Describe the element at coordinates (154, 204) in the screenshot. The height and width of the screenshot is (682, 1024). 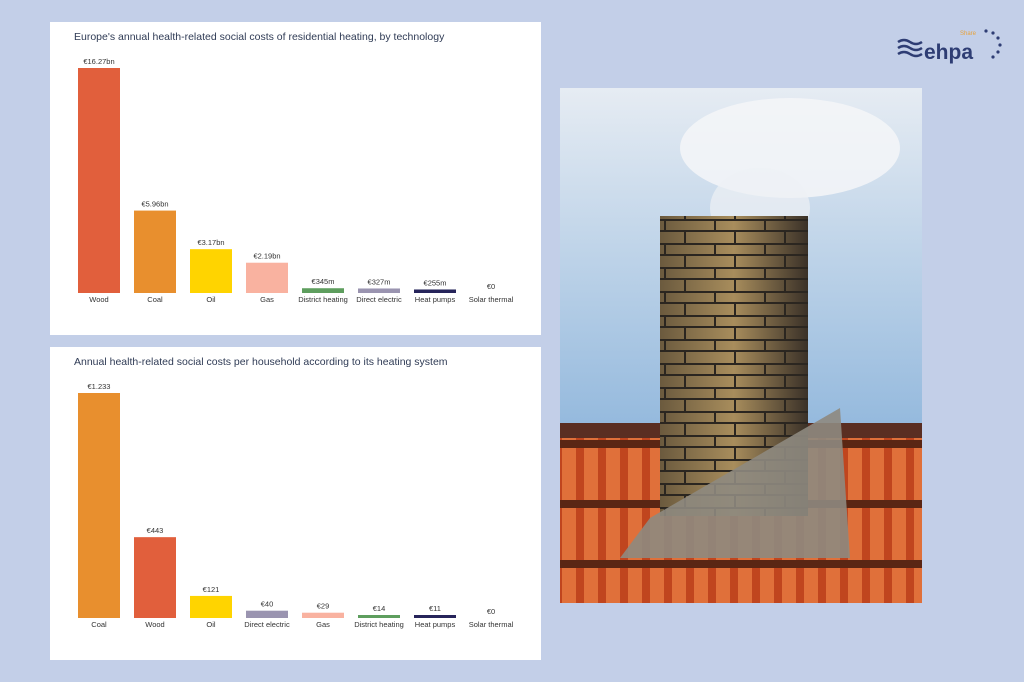
I see `data-label: €5.96bn` at that location.